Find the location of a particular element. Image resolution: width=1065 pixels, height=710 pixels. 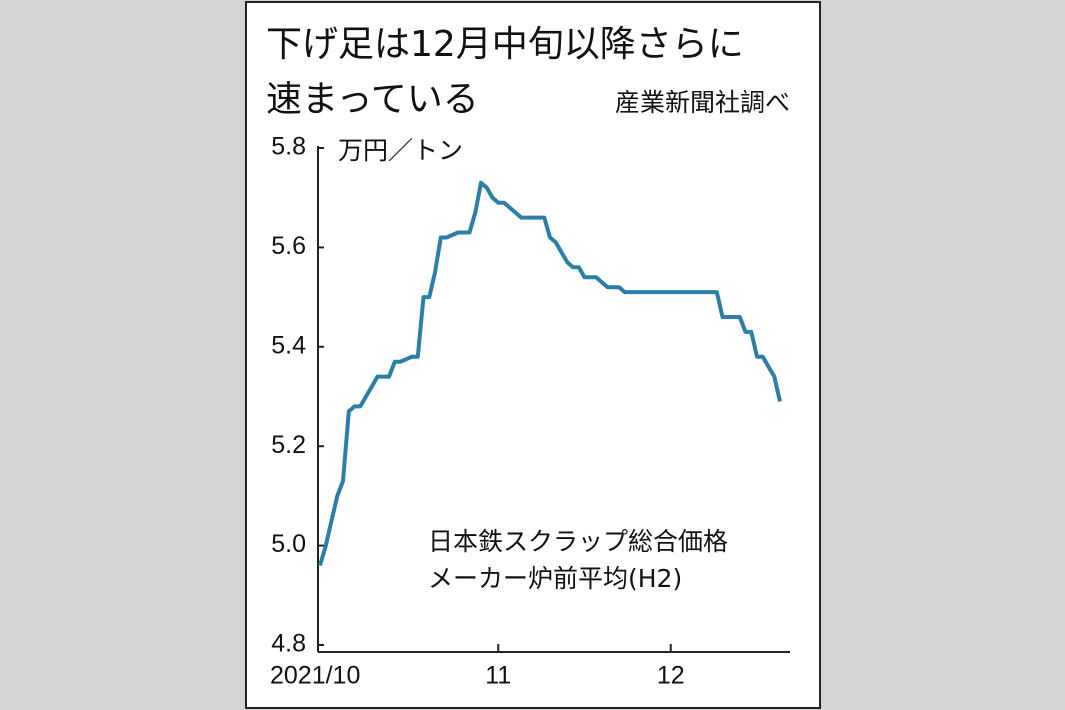

y-tick-label: 5.0 is located at coordinates (288, 544).